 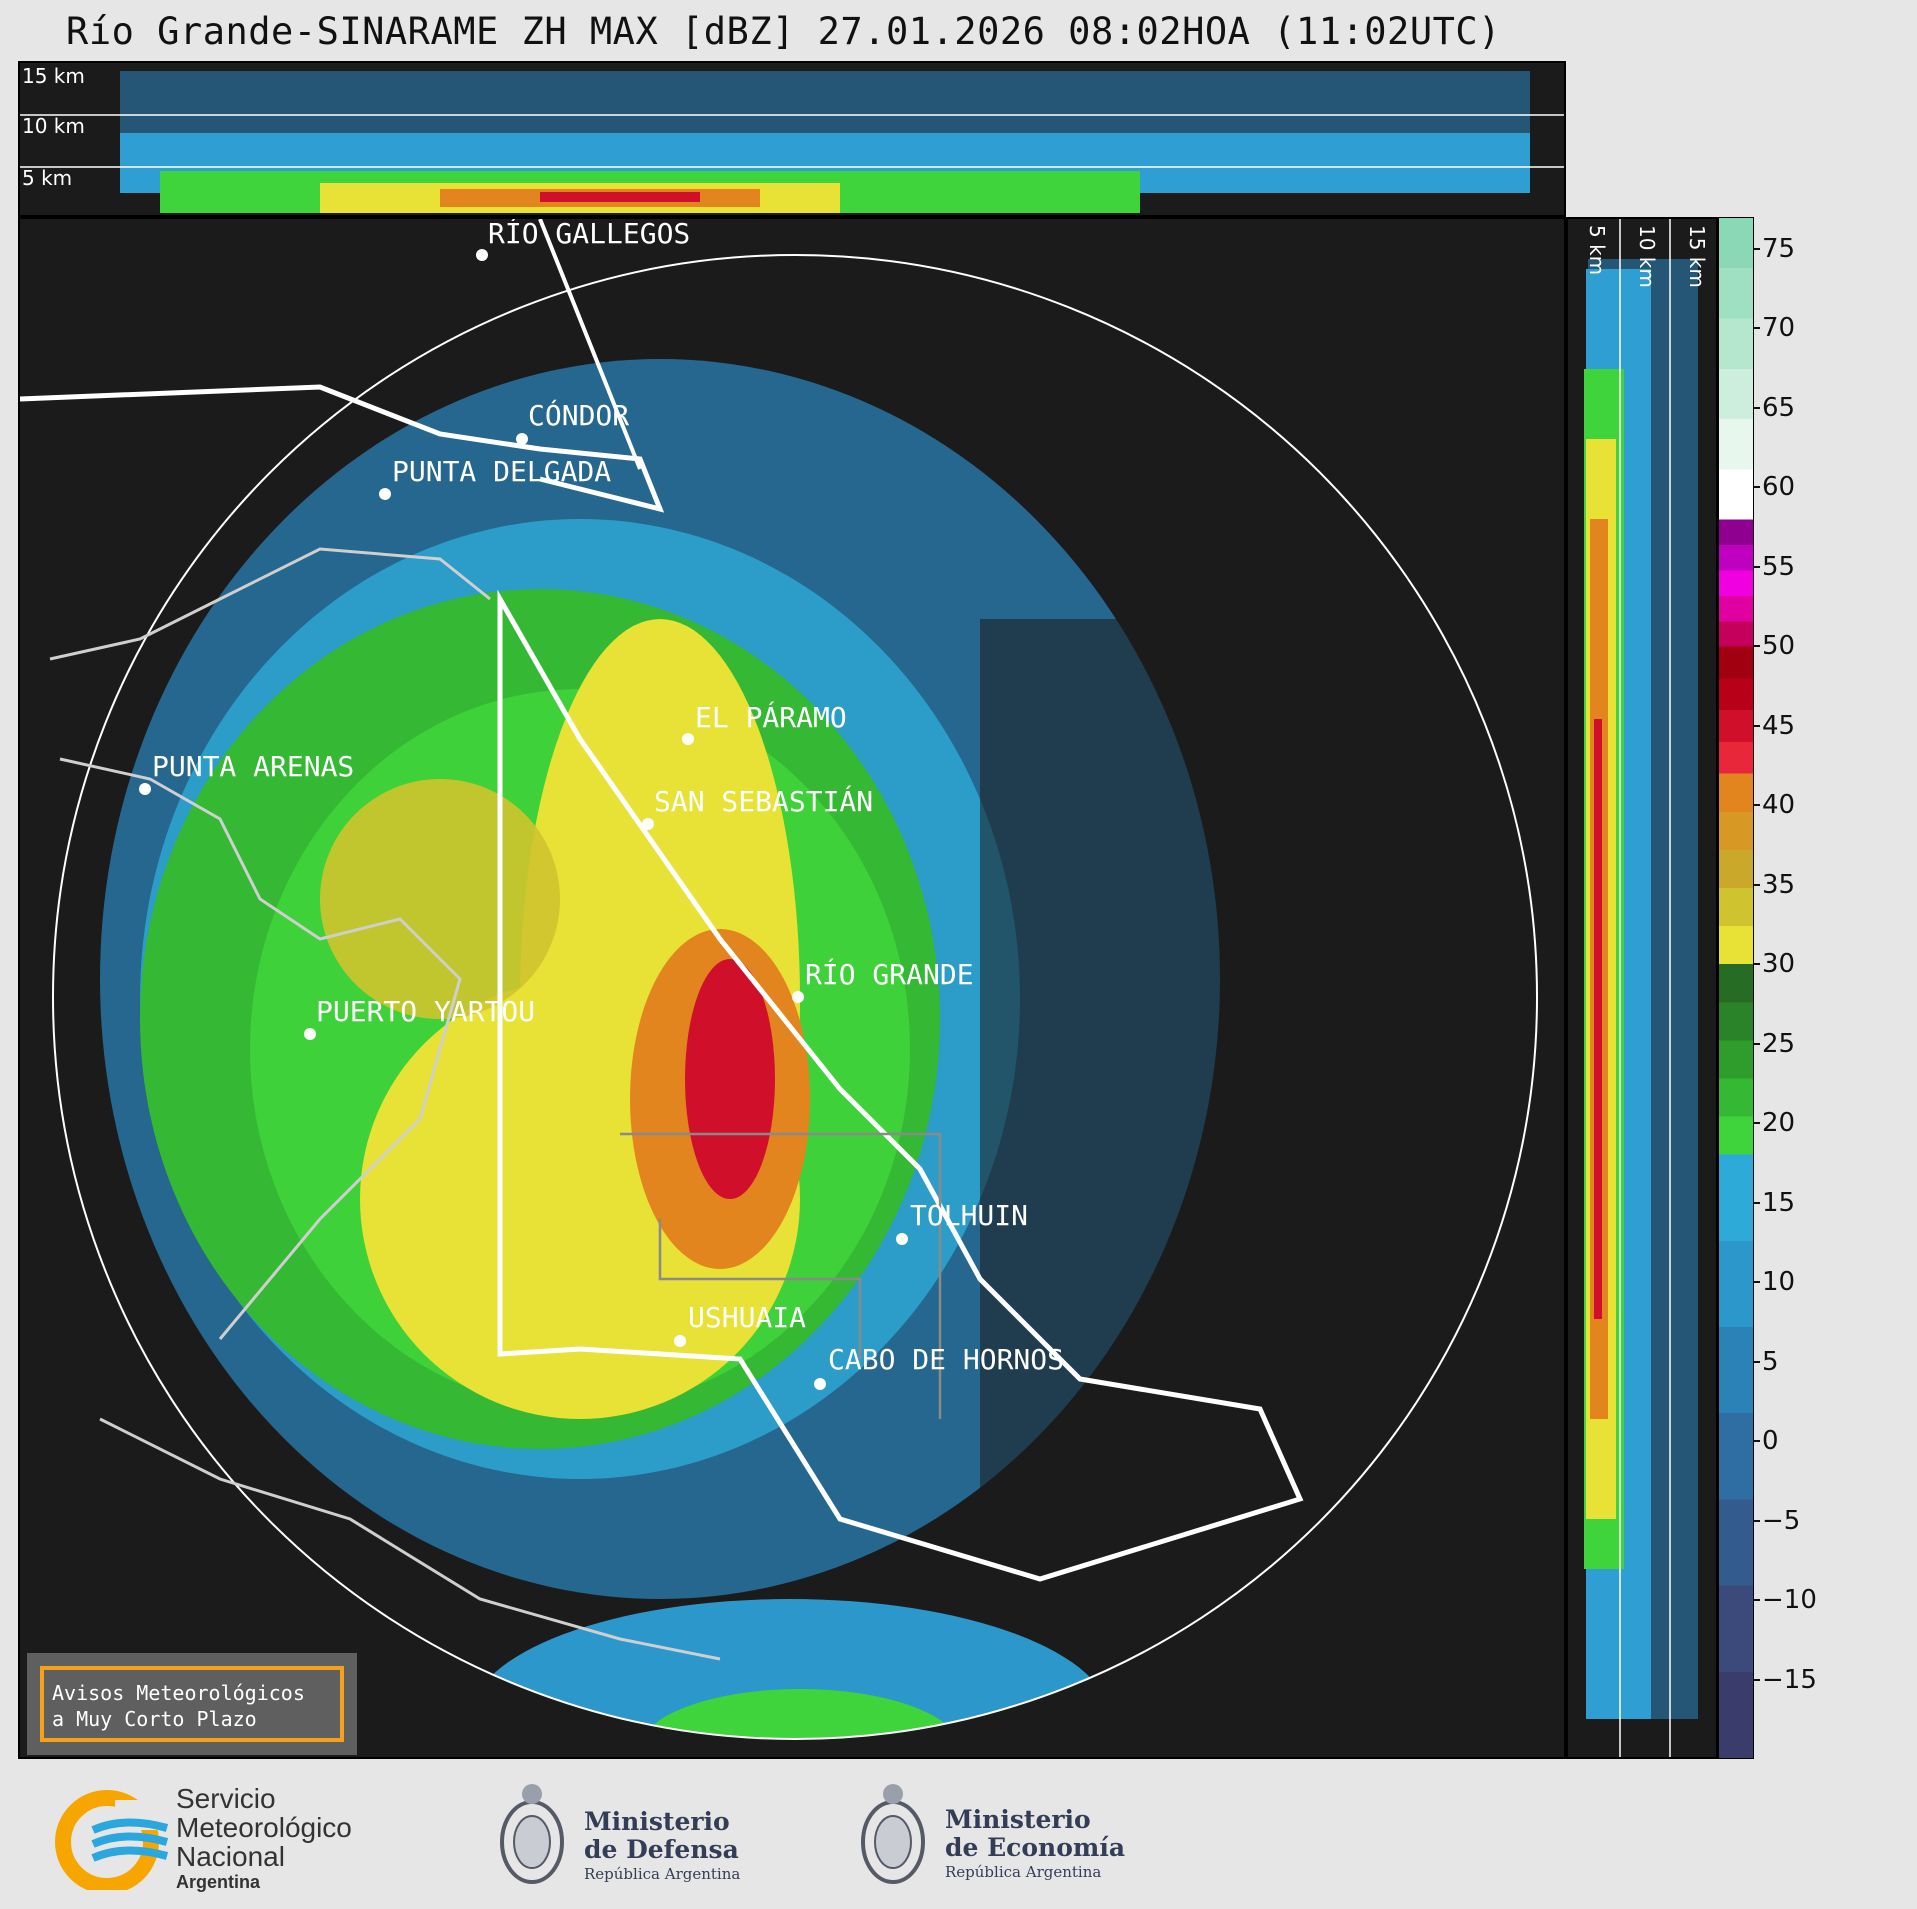 What do you see at coordinates (1018, 1819) in the screenshot?
I see `economia-line-1: Ministerio` at bounding box center [1018, 1819].